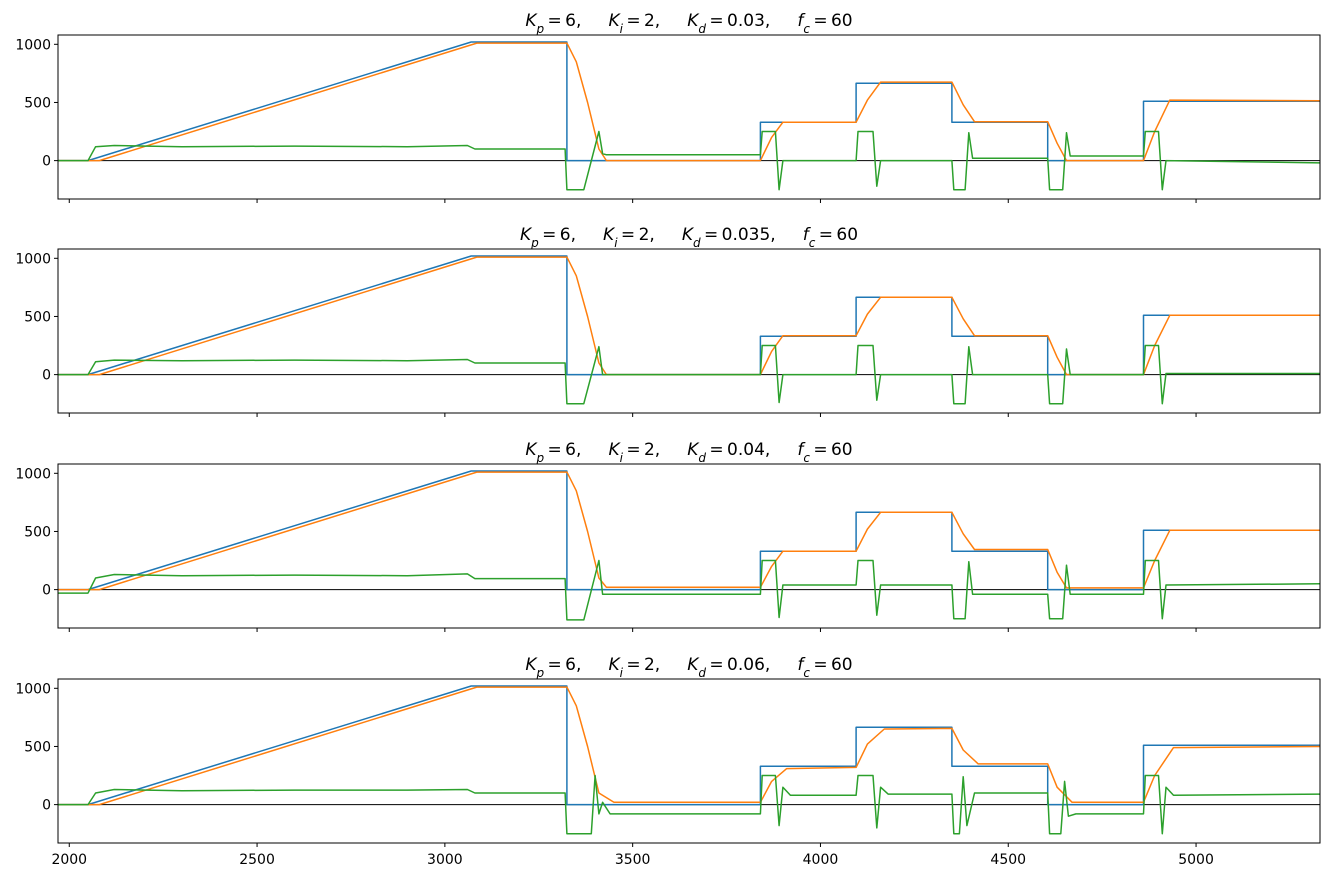  I want to click on chart-title: Kp = 6, Ki = 2, Kd = 0.06, fc = 60, so click(688, 667).